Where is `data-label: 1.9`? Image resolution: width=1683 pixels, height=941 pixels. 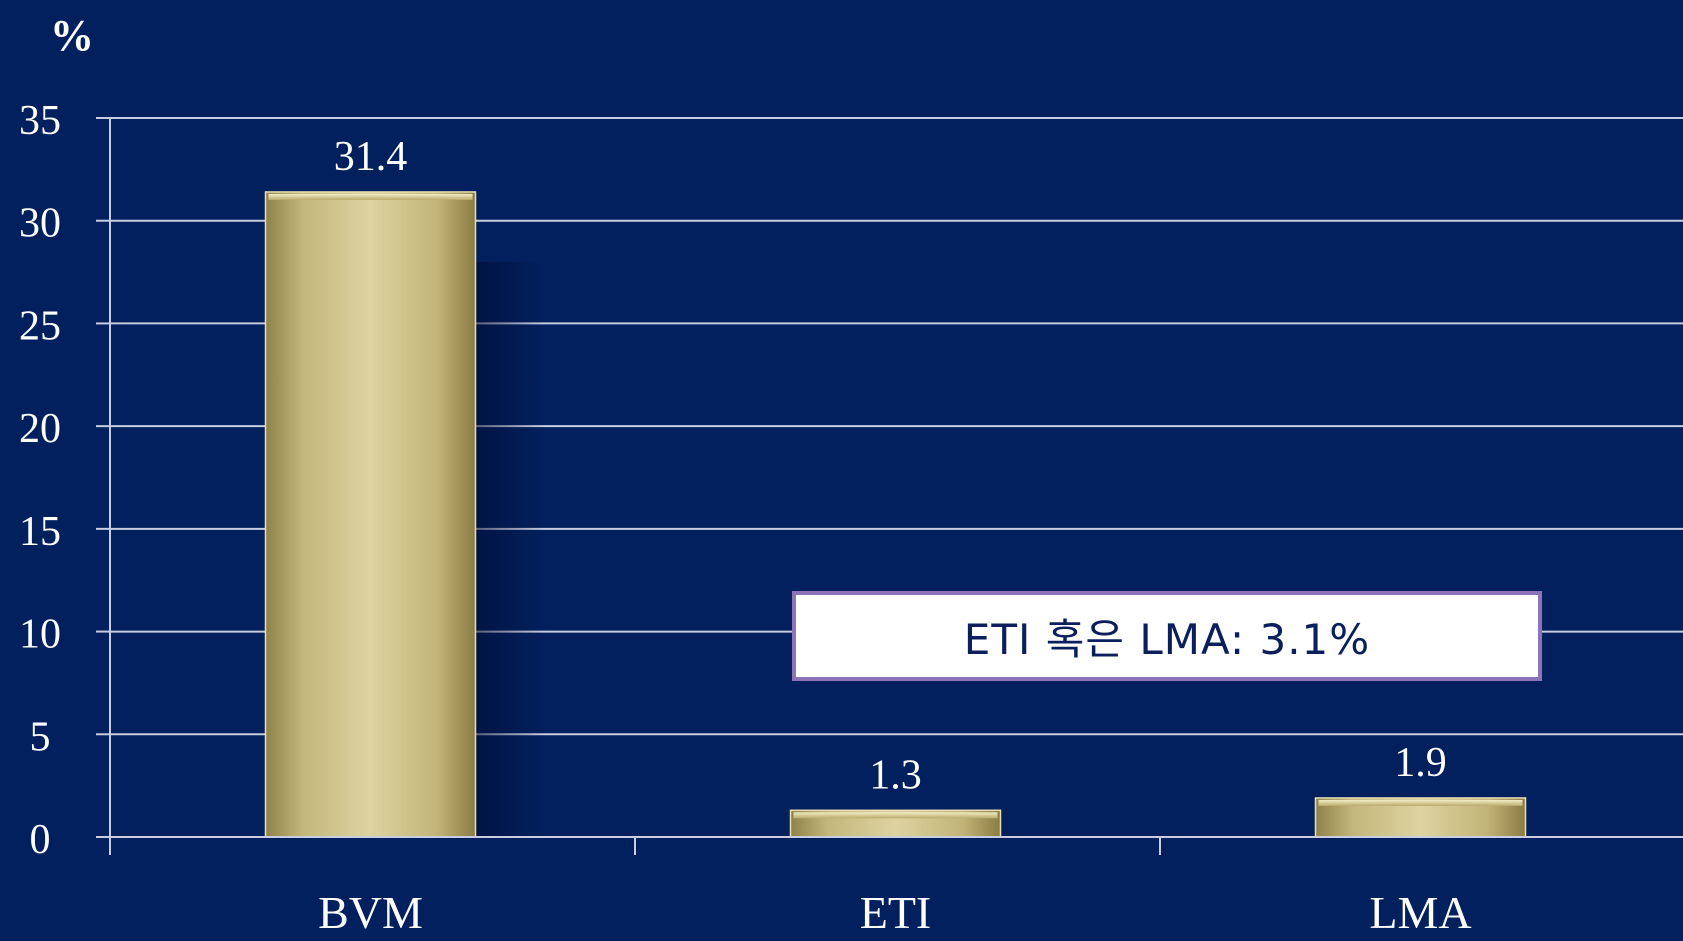
data-label: 1.9 is located at coordinates (1420, 763).